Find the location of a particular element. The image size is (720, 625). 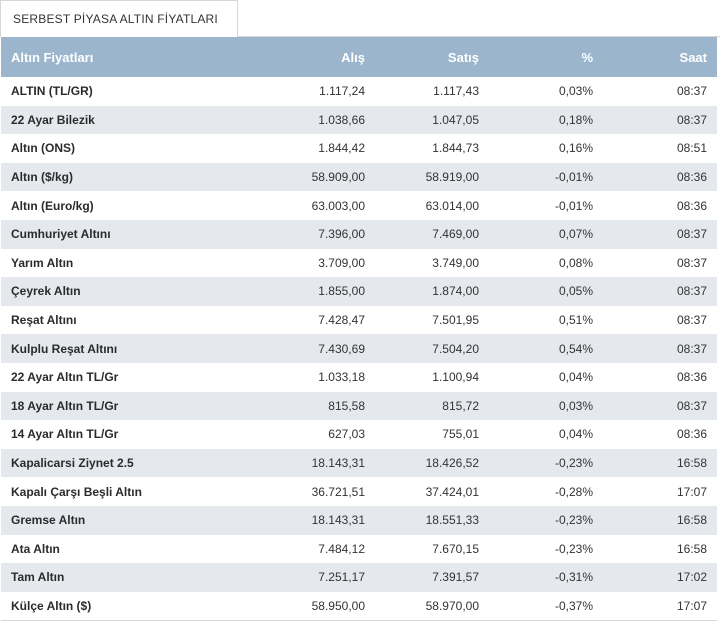

row-sell: 7.501,95 is located at coordinates (455, 320).